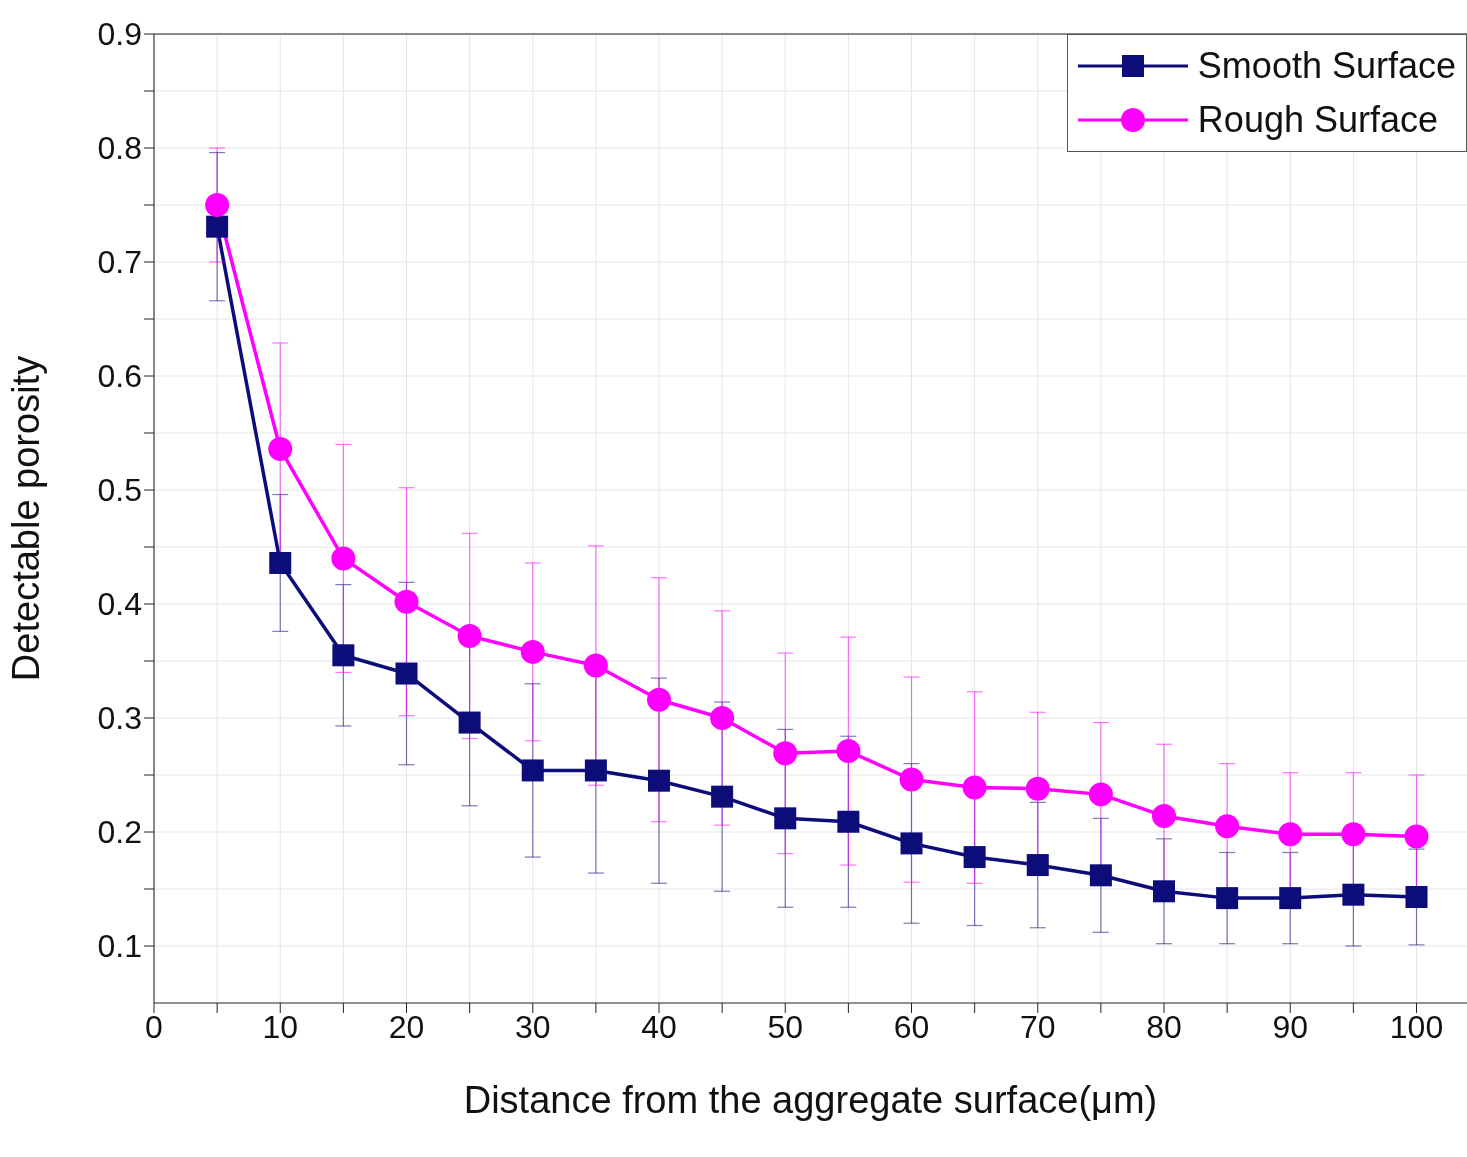  Describe the element at coordinates (119, 490) in the screenshot. I see `y-tick-label: 0.5` at that location.